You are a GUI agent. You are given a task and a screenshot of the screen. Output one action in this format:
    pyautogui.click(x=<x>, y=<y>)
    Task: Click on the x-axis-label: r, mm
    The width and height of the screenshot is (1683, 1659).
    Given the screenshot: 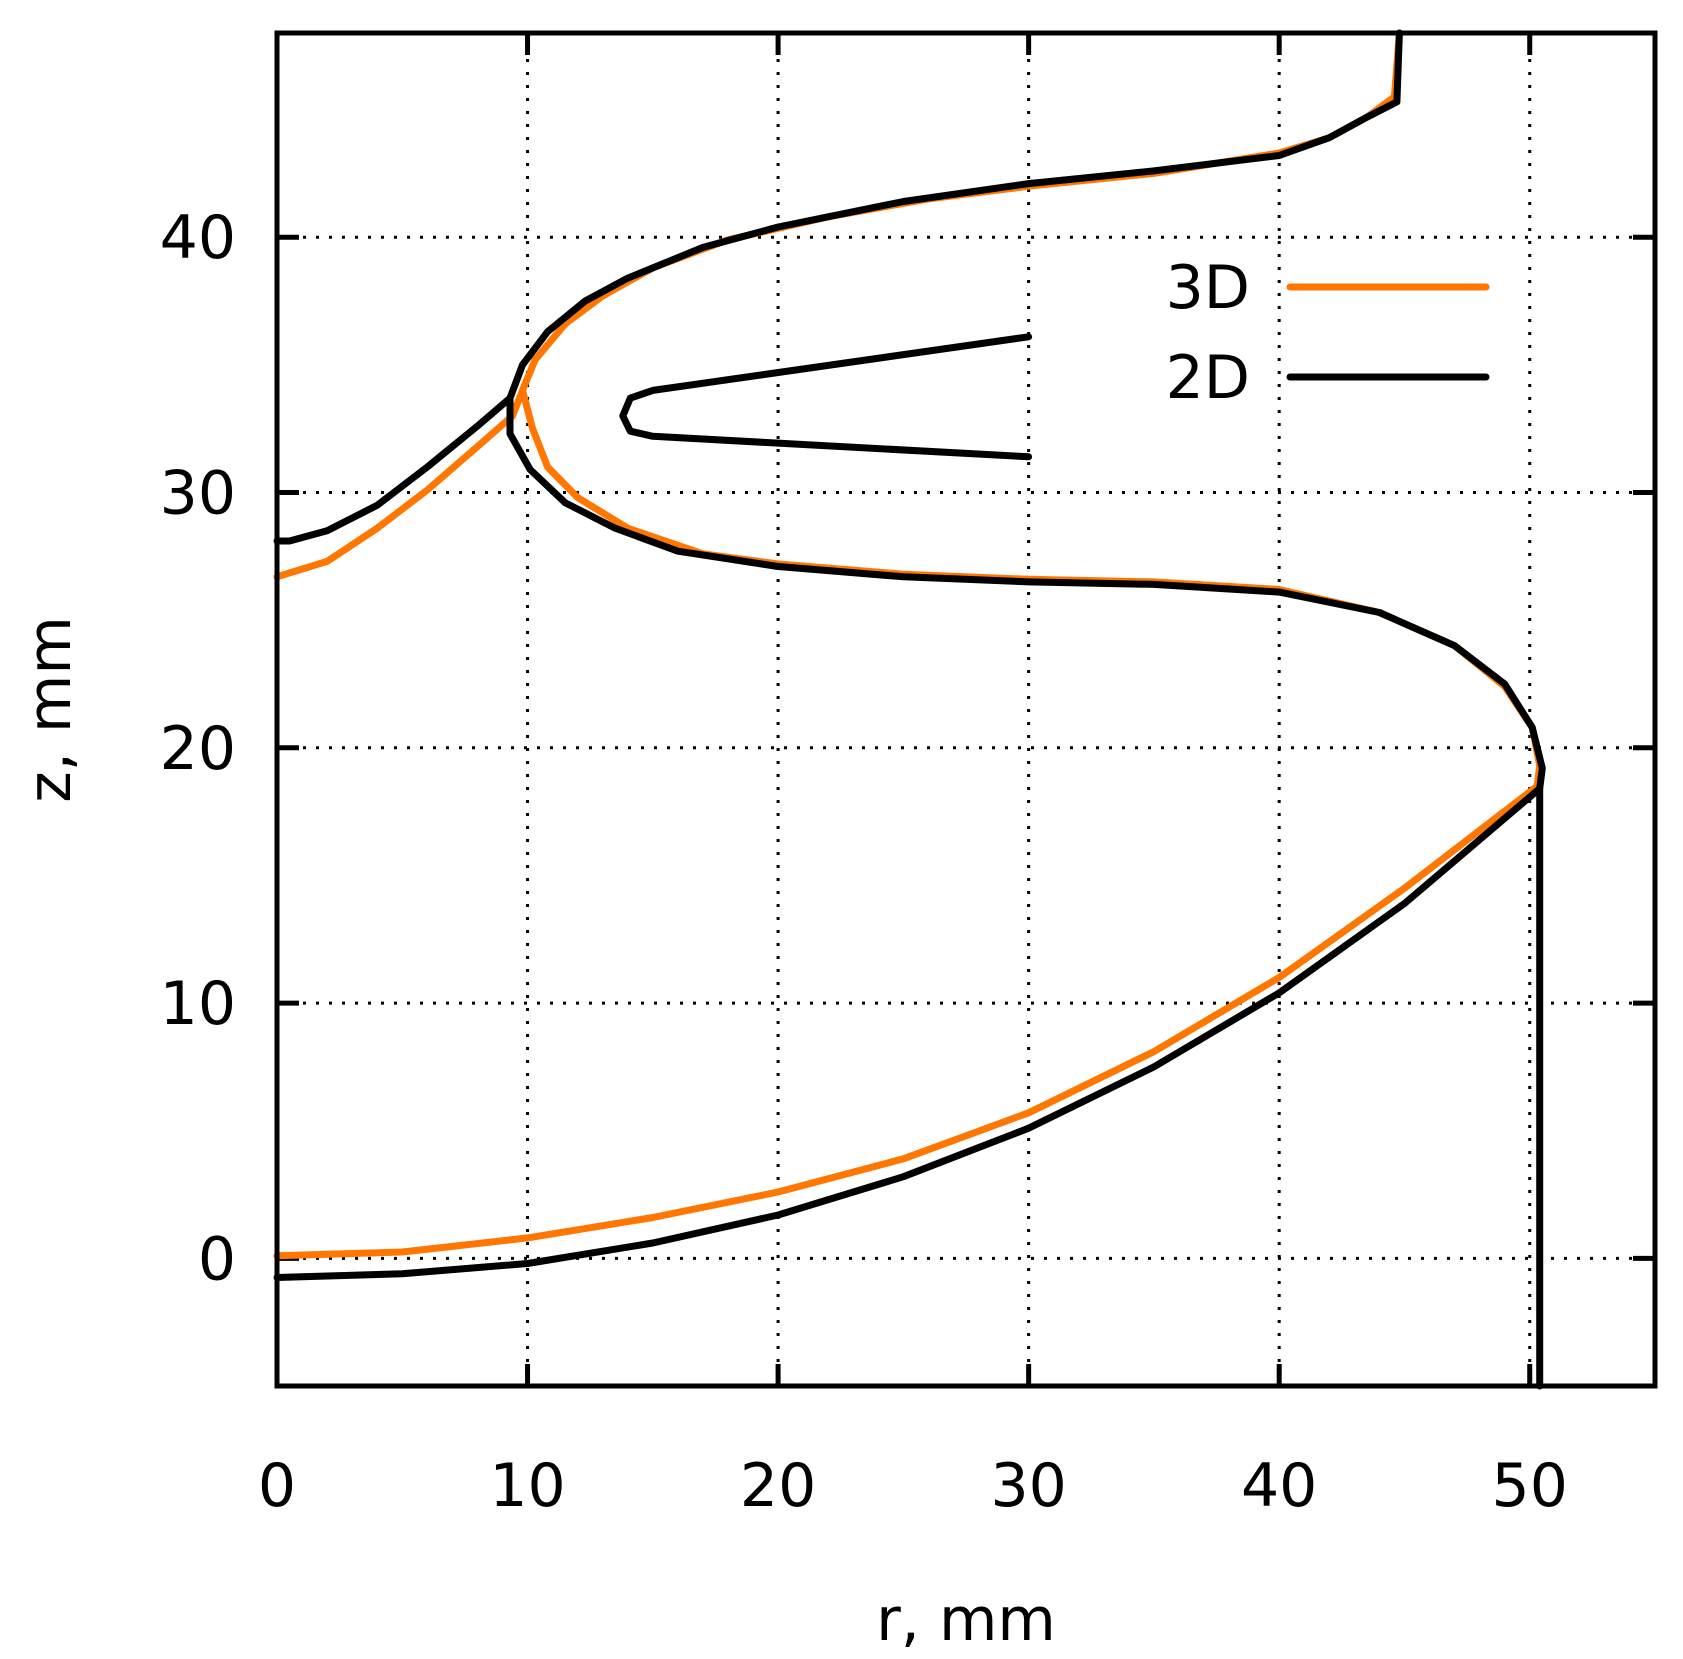 What is the action you would take?
    pyautogui.click(x=966, y=1620)
    